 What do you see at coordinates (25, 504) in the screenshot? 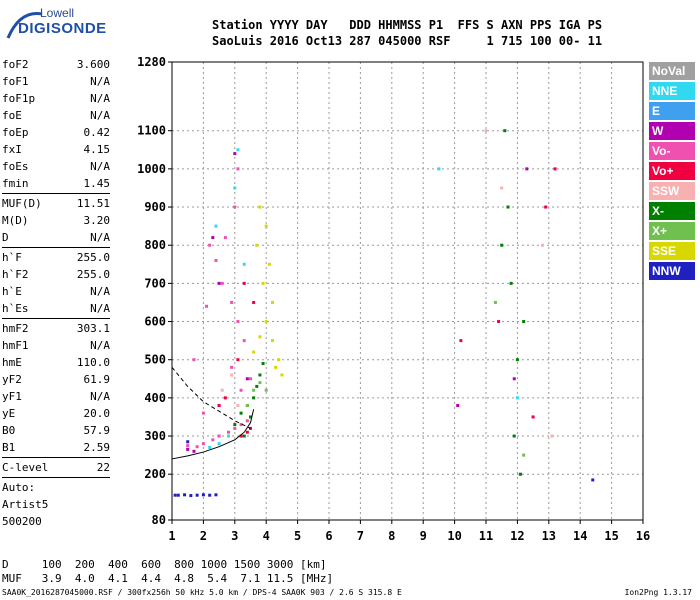
I see `param-key: Artist5` at bounding box center [25, 504].